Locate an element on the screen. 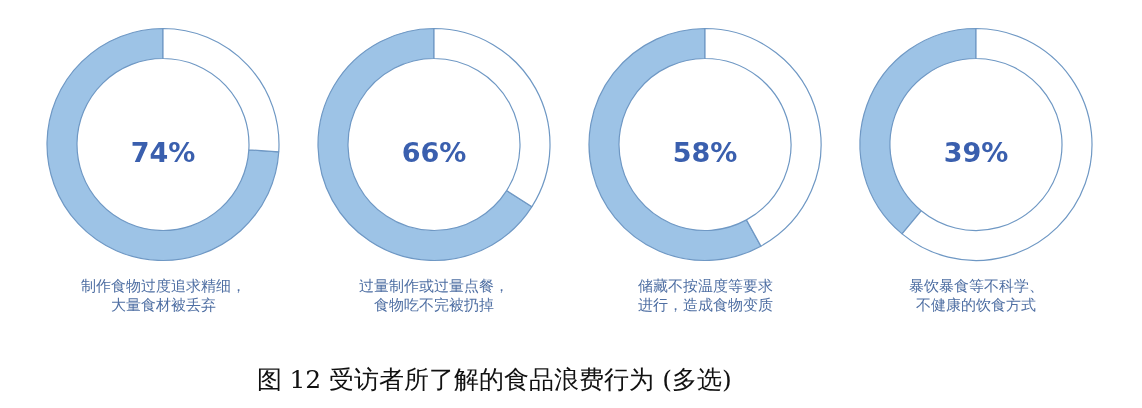  text: 58% is located at coordinates (705, 152).